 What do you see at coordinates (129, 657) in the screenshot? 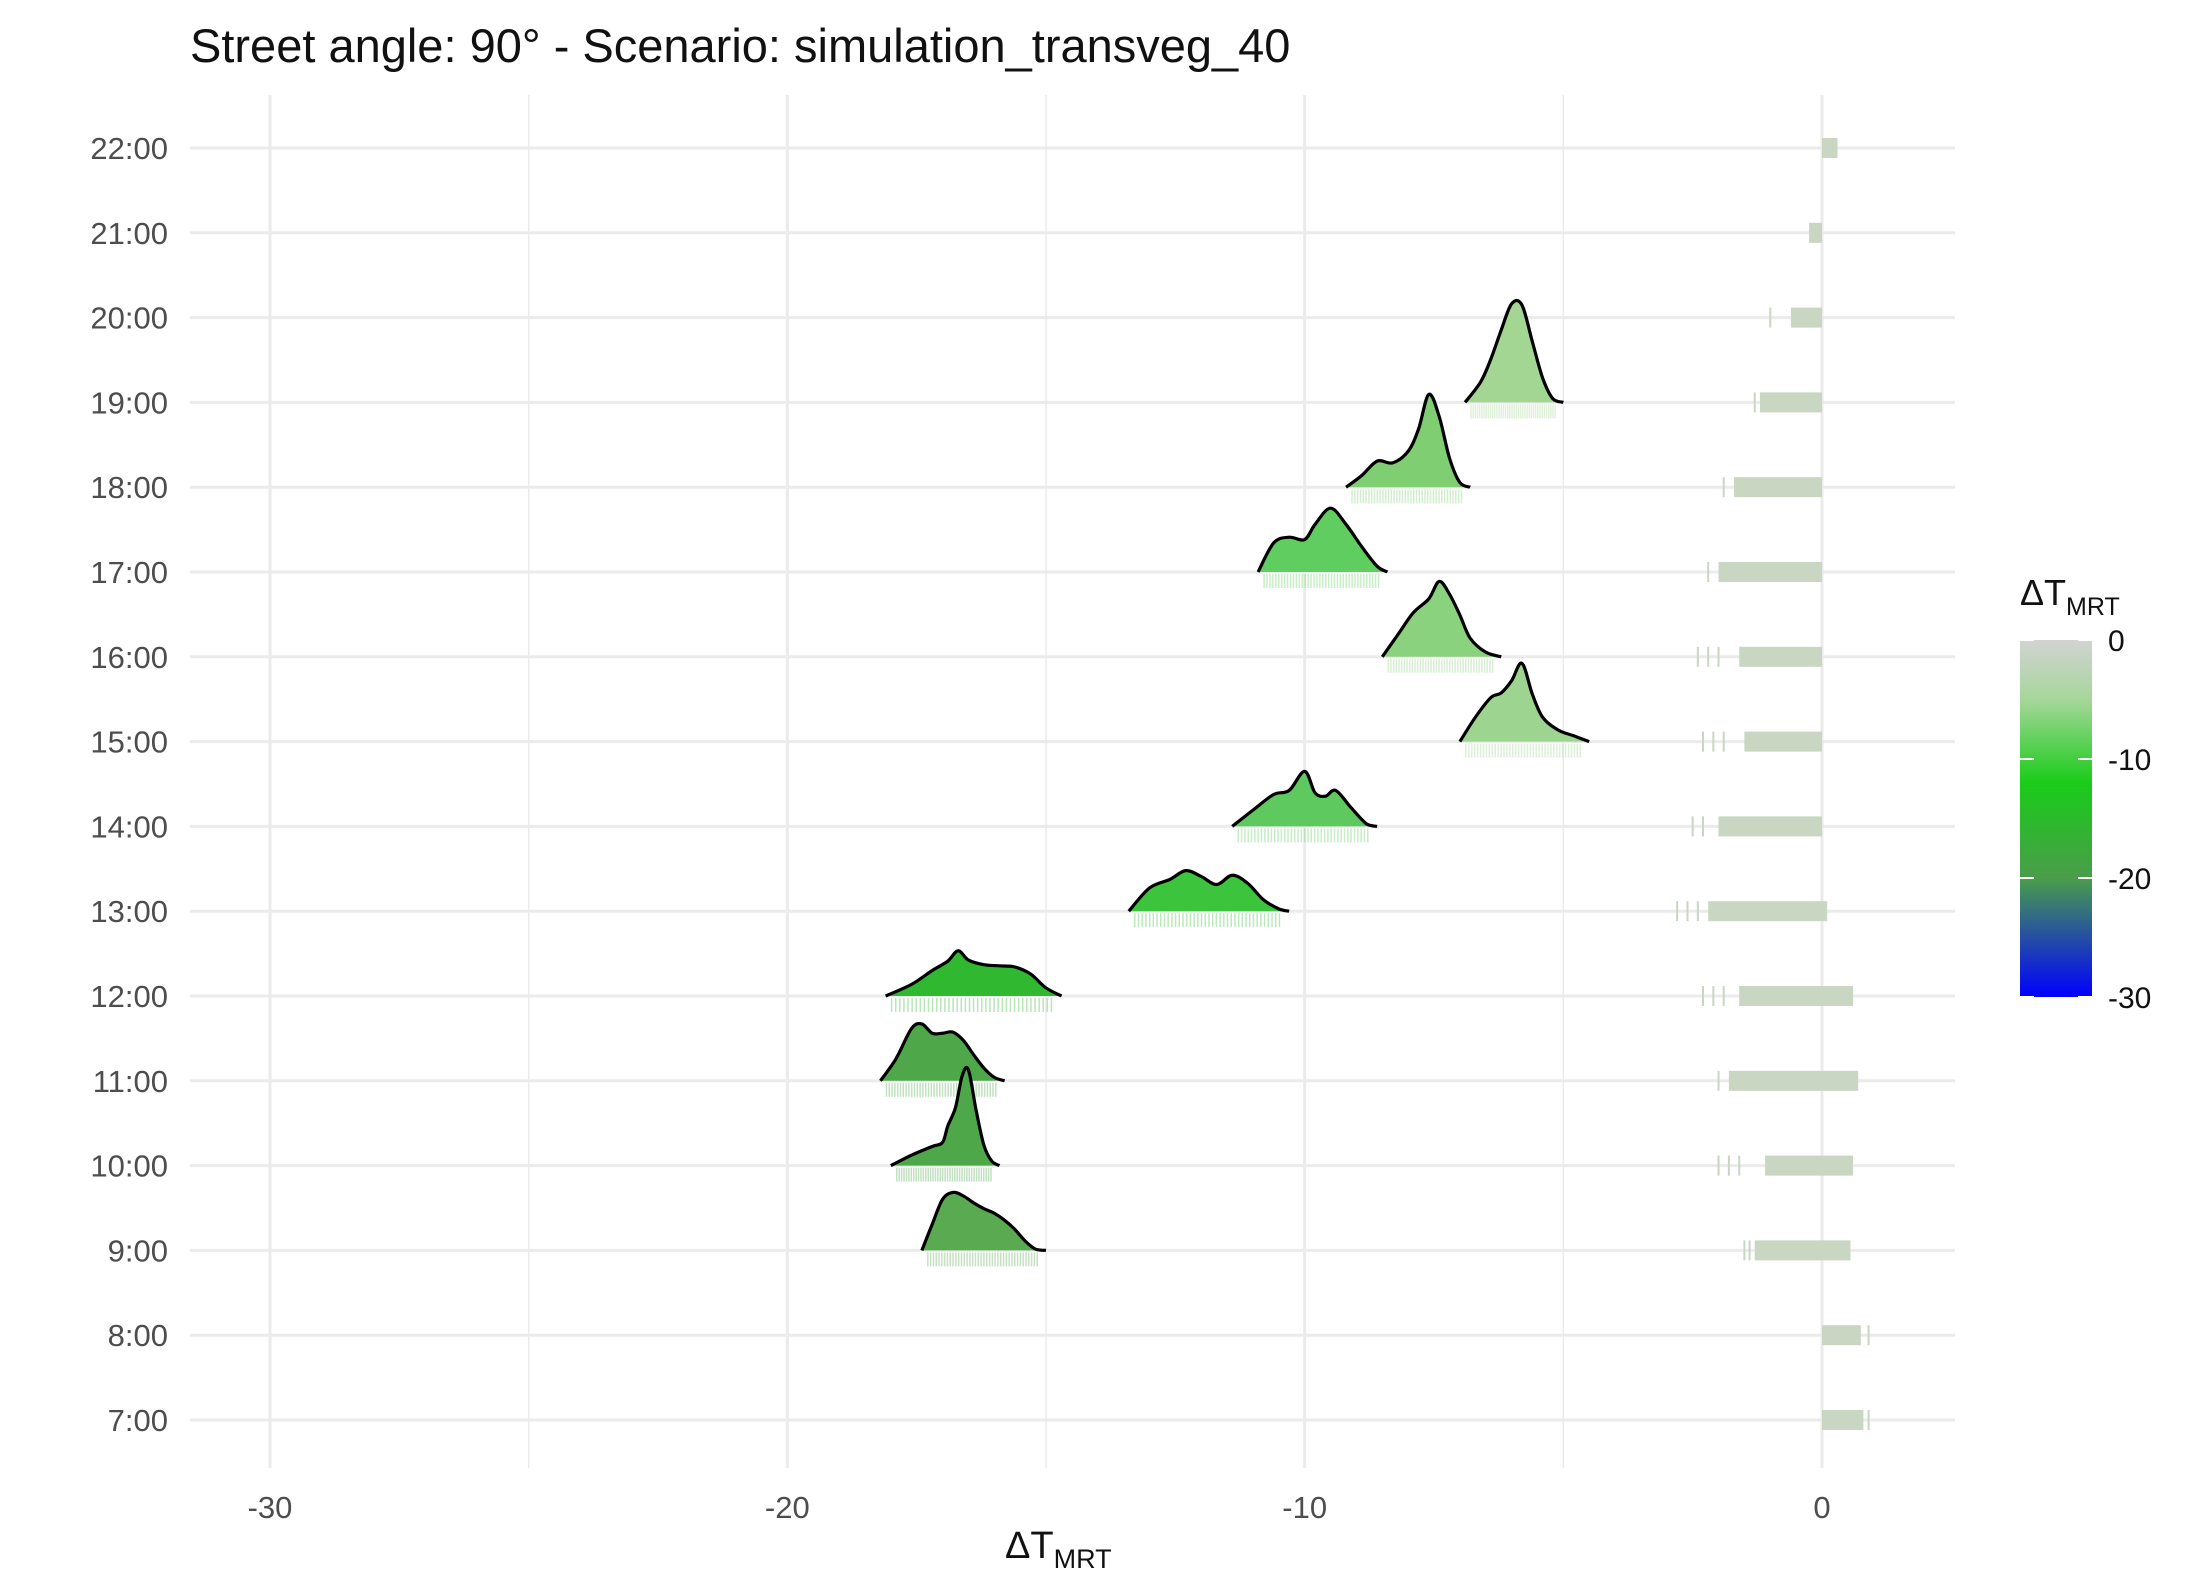
I see `y-tick-label: 16:00` at bounding box center [129, 657].